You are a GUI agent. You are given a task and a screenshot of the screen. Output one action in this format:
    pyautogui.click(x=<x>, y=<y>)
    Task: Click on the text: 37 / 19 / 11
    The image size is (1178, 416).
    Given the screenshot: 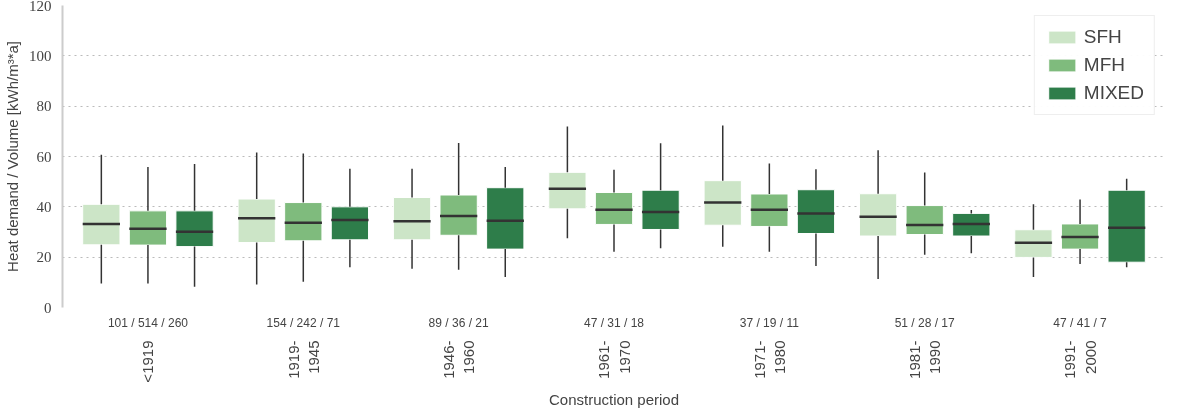 What is the action you would take?
    pyautogui.click(x=769, y=322)
    